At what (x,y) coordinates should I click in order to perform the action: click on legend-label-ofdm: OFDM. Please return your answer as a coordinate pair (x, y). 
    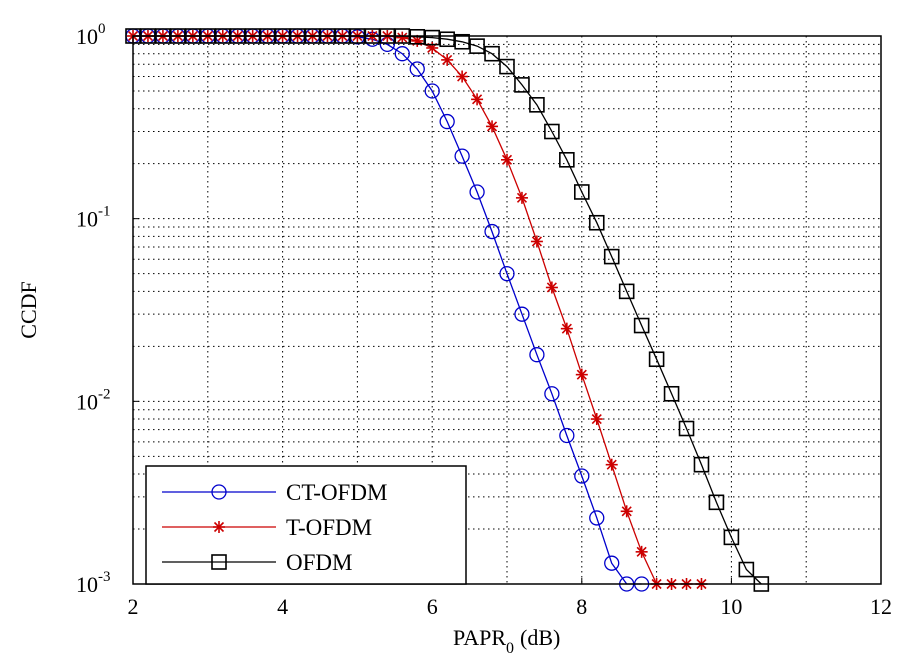
    Looking at the image, I should click on (319, 562).